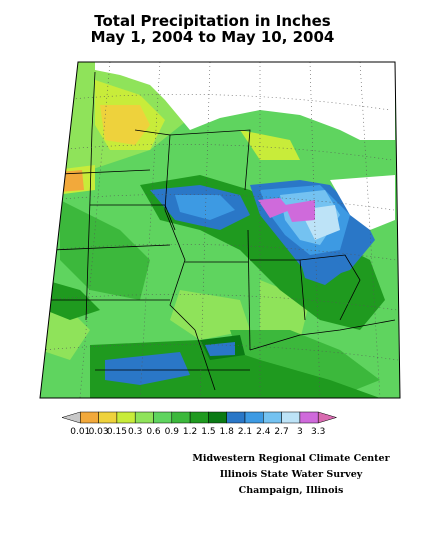 Image resolution: width=425 pixels, height=550 pixels. Describe the element at coordinates (300, 432) in the screenshot. I see `legend-label: 3` at that location.